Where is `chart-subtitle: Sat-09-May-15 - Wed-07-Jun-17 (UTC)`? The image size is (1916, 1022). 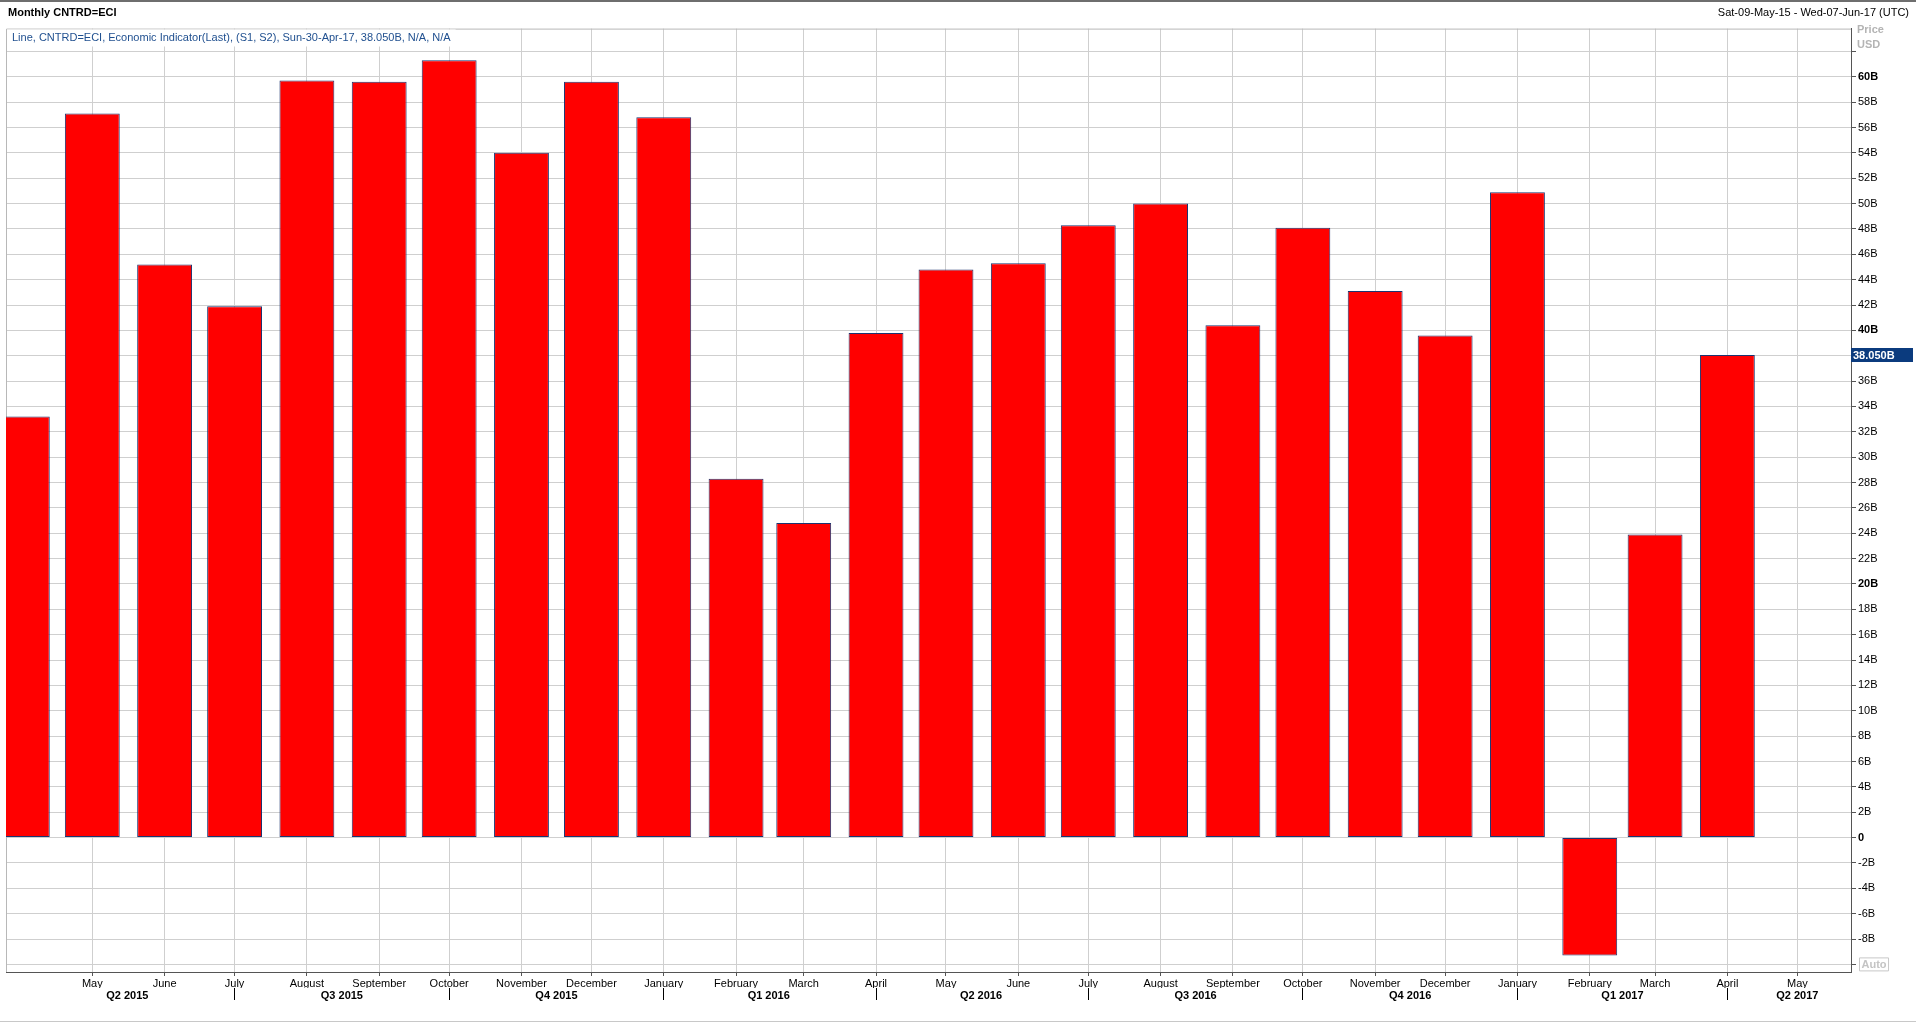 chart-subtitle: Sat-09-May-15 - Wed-07-Jun-17 (UTC) is located at coordinates (1813, 12).